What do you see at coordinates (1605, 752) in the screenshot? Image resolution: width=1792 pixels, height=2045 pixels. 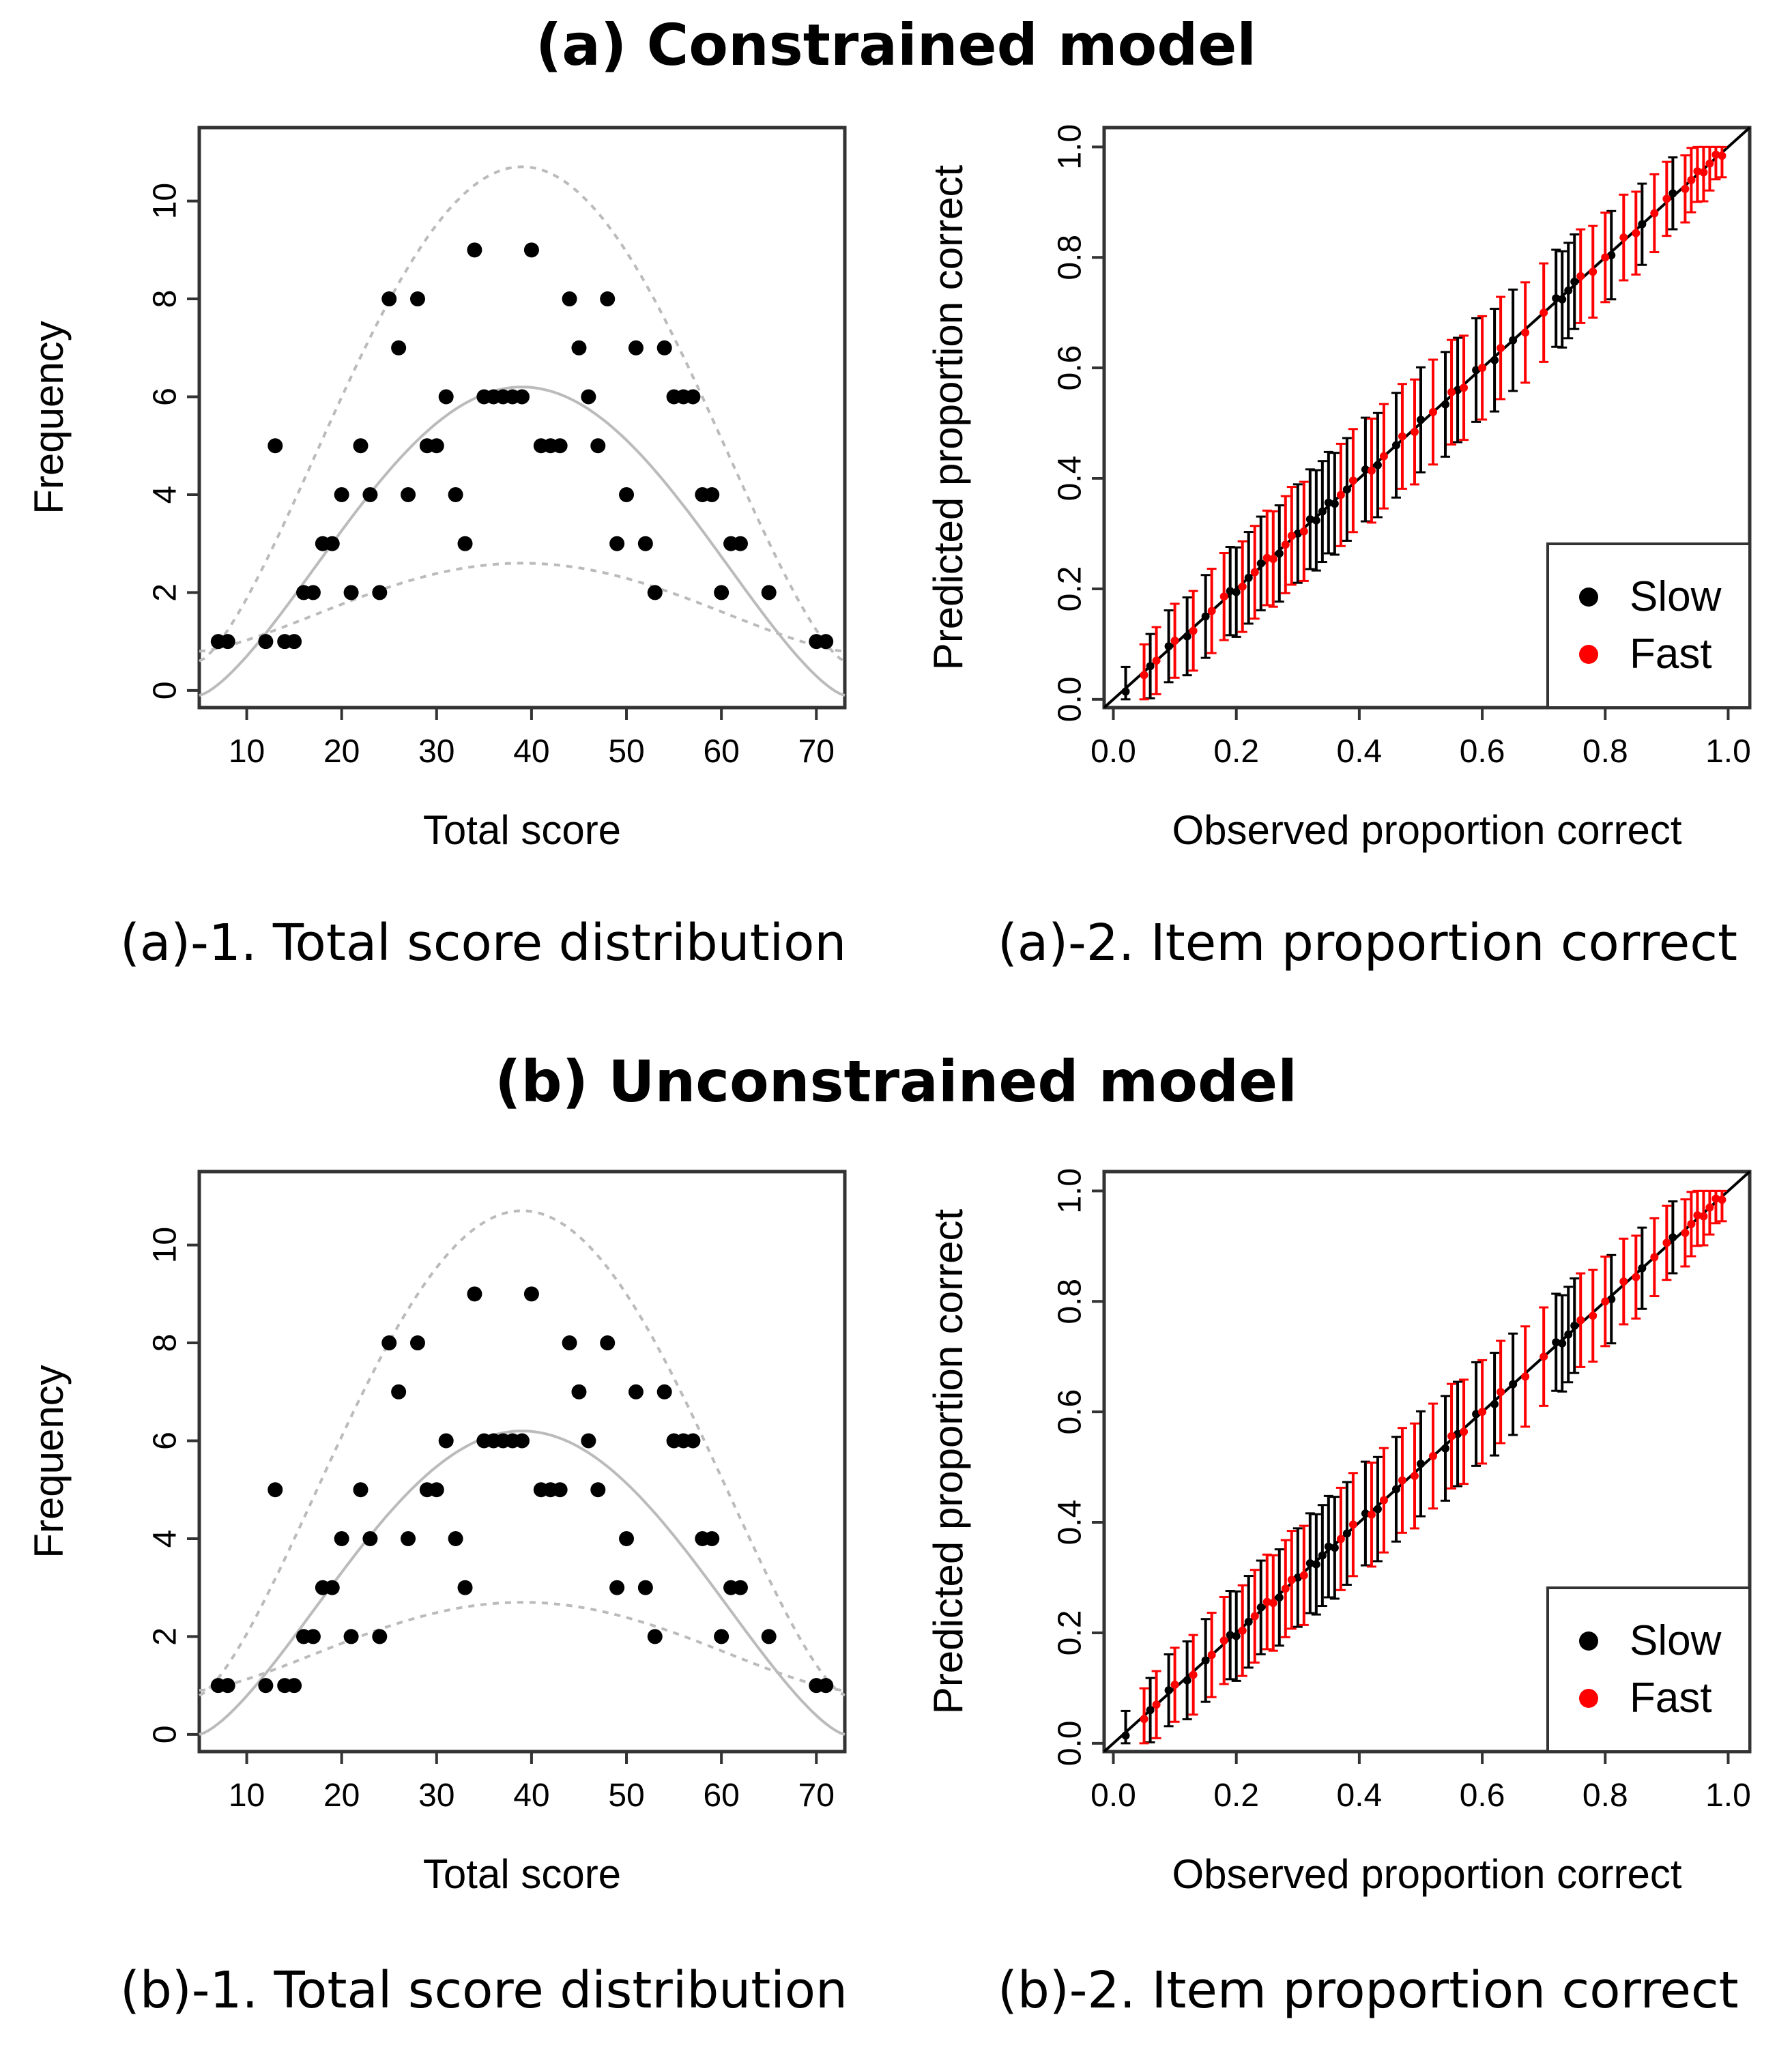 I see `x-tick-label: 0.8` at bounding box center [1605, 752].